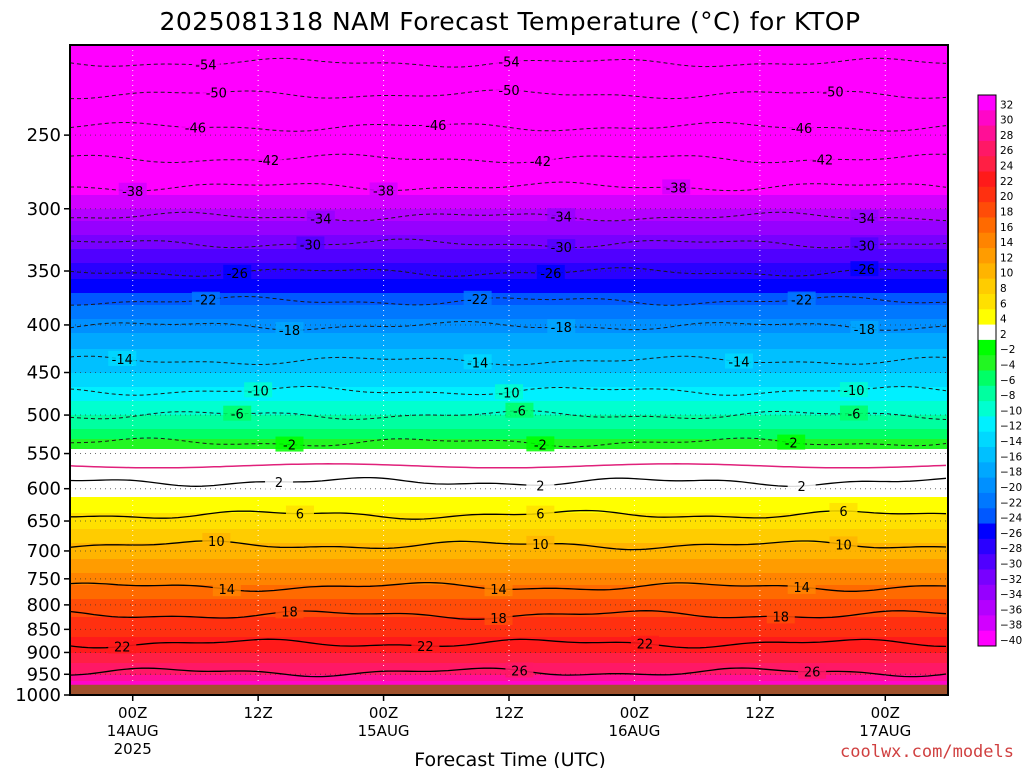  I want to click on contour-label: -50, so click(216, 93).